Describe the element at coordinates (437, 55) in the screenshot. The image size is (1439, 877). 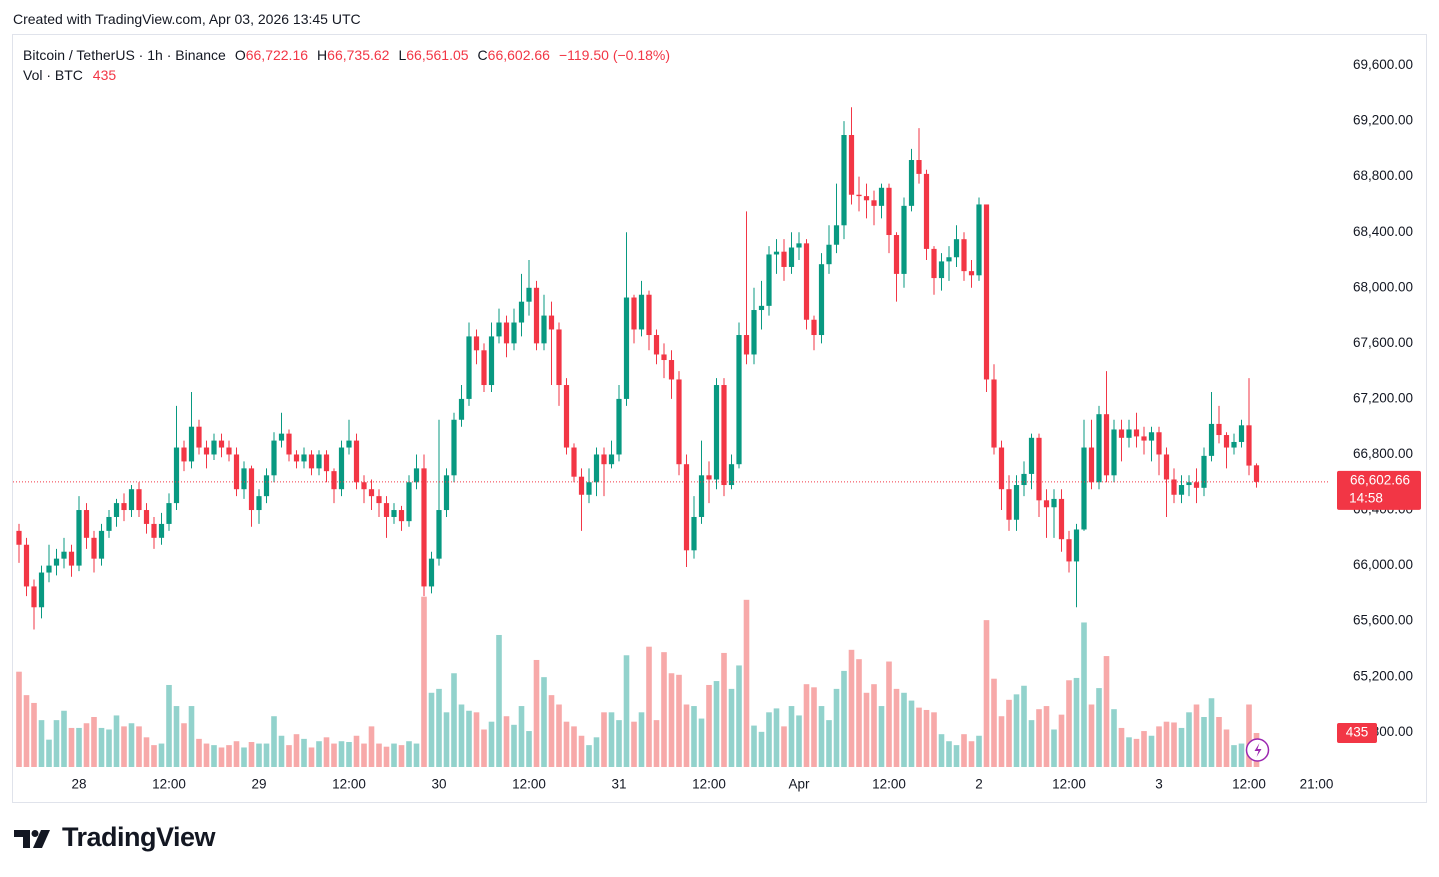
I see `field-value: 66,561.05` at that location.